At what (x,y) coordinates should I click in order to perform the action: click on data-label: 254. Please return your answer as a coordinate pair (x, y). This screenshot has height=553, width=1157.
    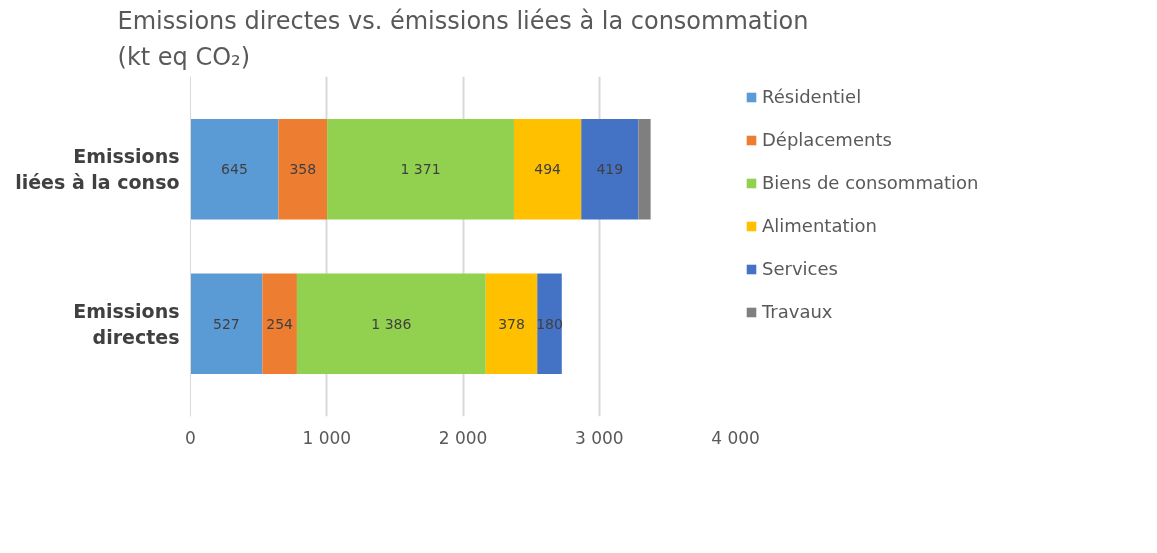
    Looking at the image, I should click on (280, 323).